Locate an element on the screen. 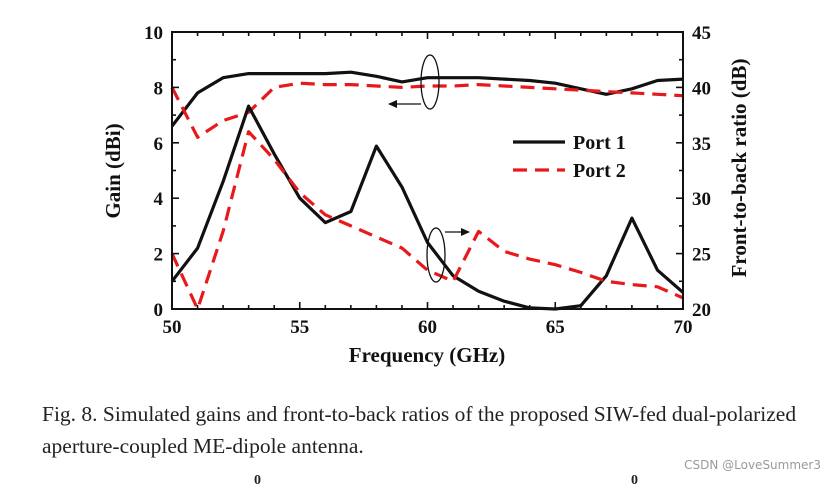  csdn-watermark: CSDN @LoveSummer3 is located at coordinates (752, 465).